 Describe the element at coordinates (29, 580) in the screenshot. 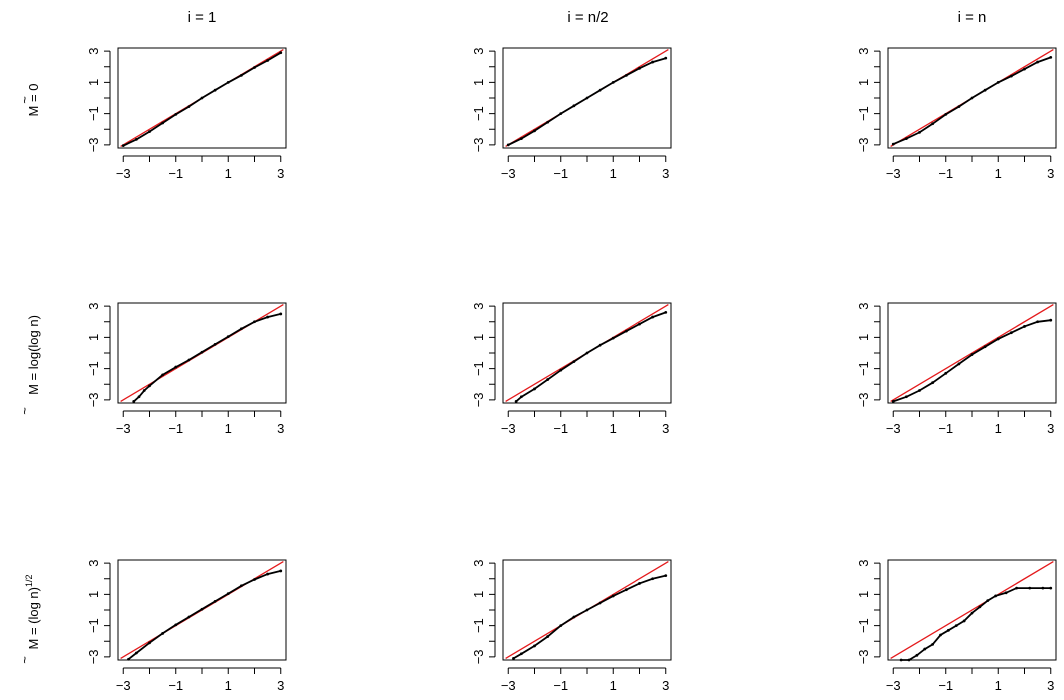

I see `row-label-3-superscript: 1/2` at that location.